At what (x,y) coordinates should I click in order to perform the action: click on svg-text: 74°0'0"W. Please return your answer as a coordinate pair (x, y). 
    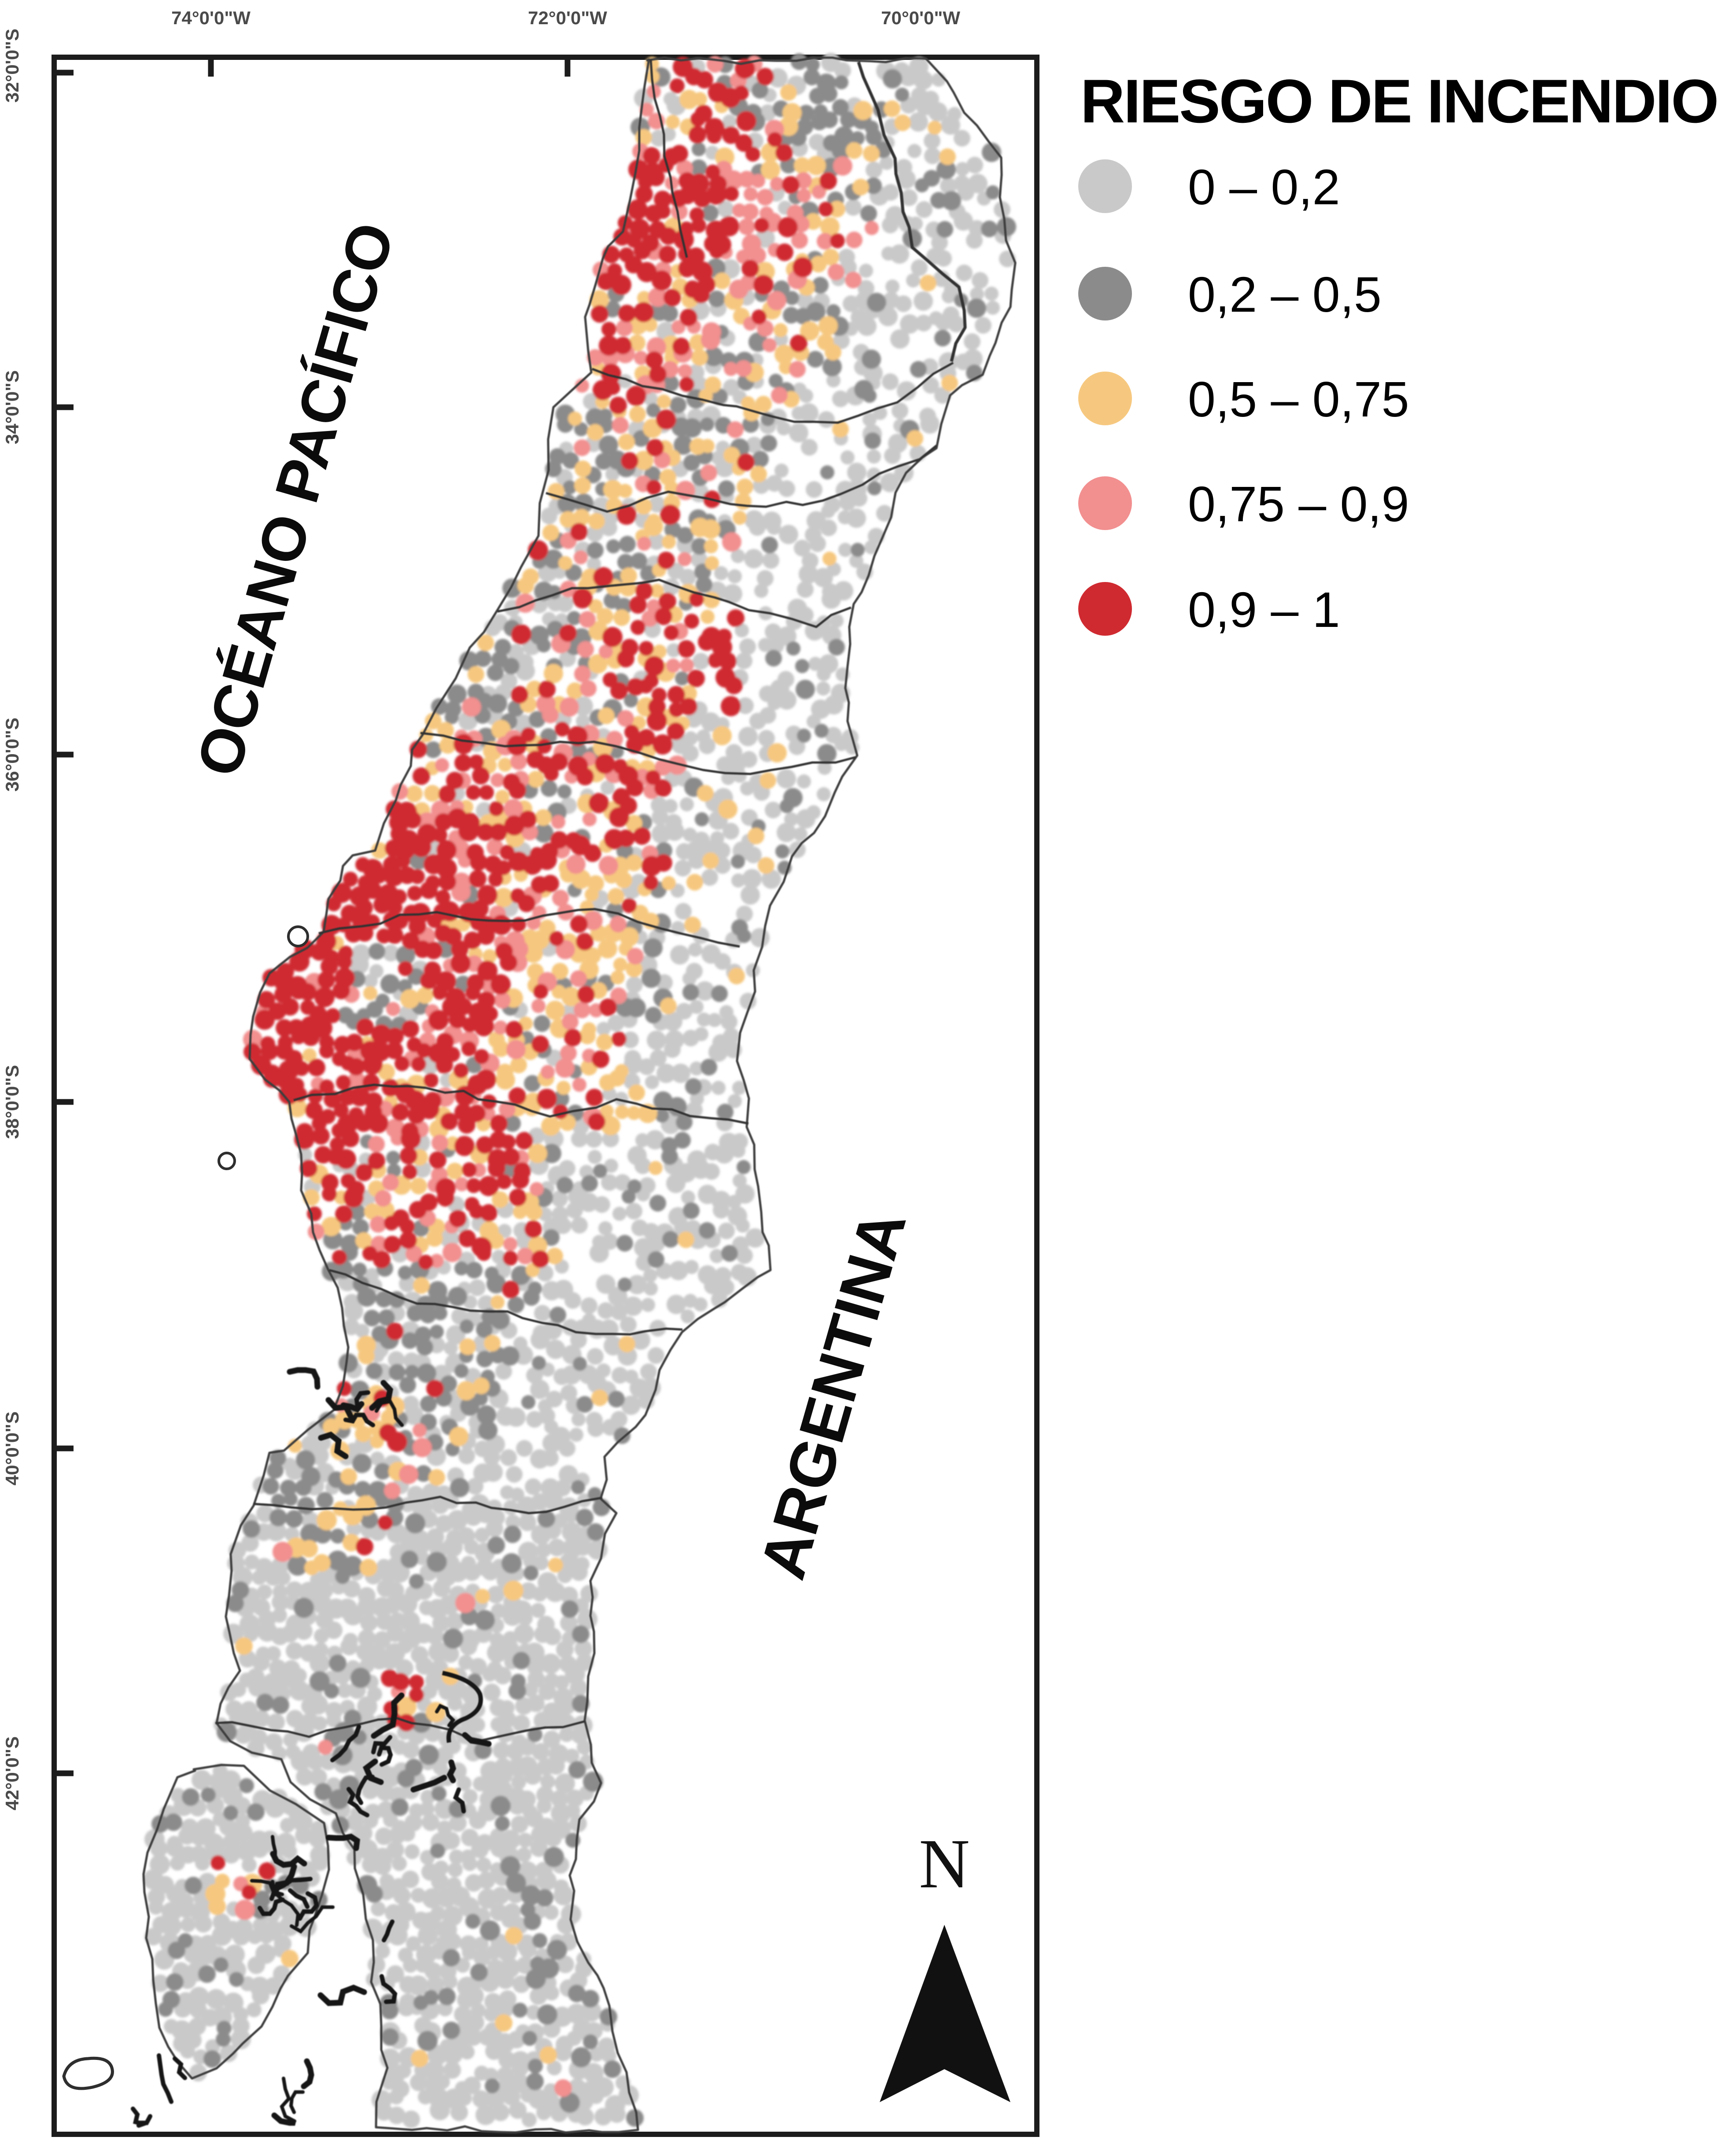
    Looking at the image, I should click on (211, 17).